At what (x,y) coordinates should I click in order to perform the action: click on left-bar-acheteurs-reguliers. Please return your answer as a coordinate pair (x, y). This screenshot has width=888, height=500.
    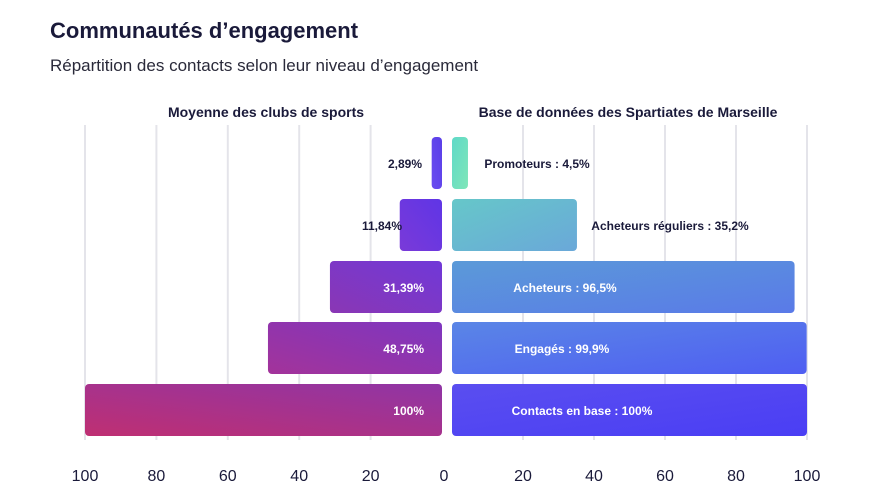
    Looking at the image, I should click on (420, 225).